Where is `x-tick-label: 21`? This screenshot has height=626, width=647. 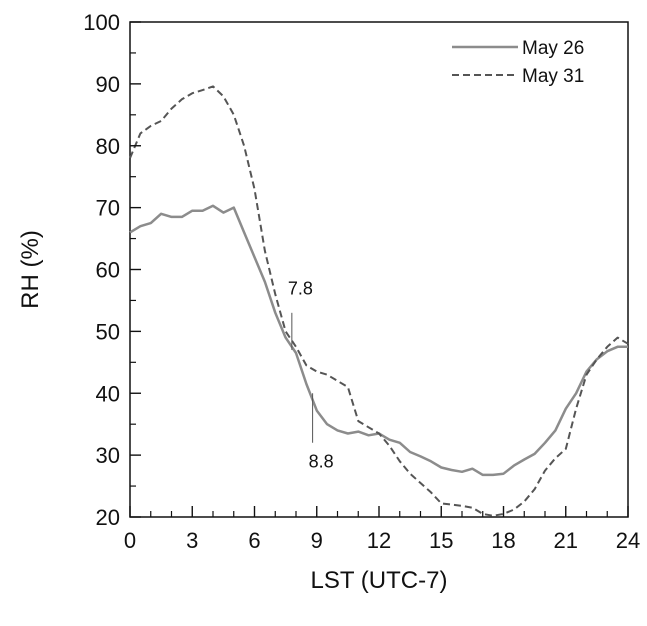 x-tick-label: 21 is located at coordinates (566, 540).